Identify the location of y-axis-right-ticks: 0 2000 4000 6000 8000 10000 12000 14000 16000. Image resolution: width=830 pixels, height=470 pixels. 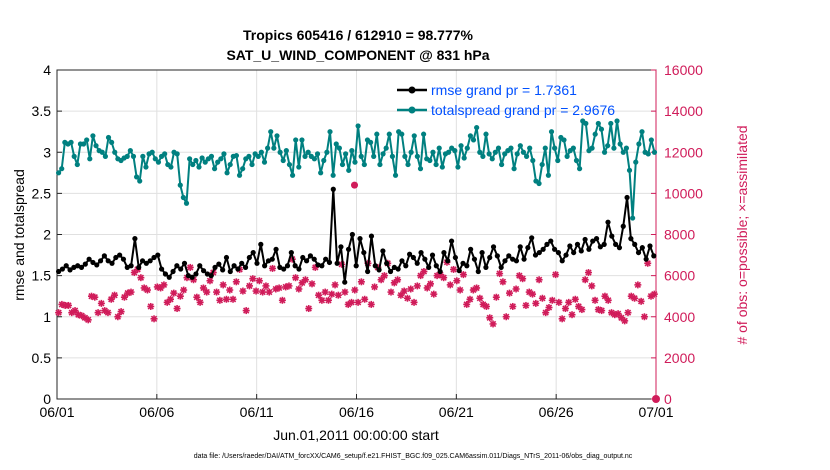
(677, 234).